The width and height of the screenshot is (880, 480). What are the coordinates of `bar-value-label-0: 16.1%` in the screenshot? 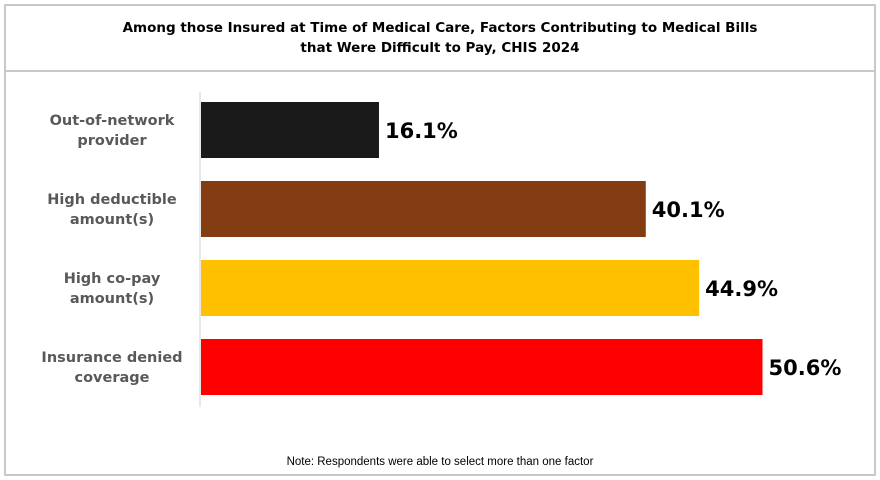 It's located at (421, 131).